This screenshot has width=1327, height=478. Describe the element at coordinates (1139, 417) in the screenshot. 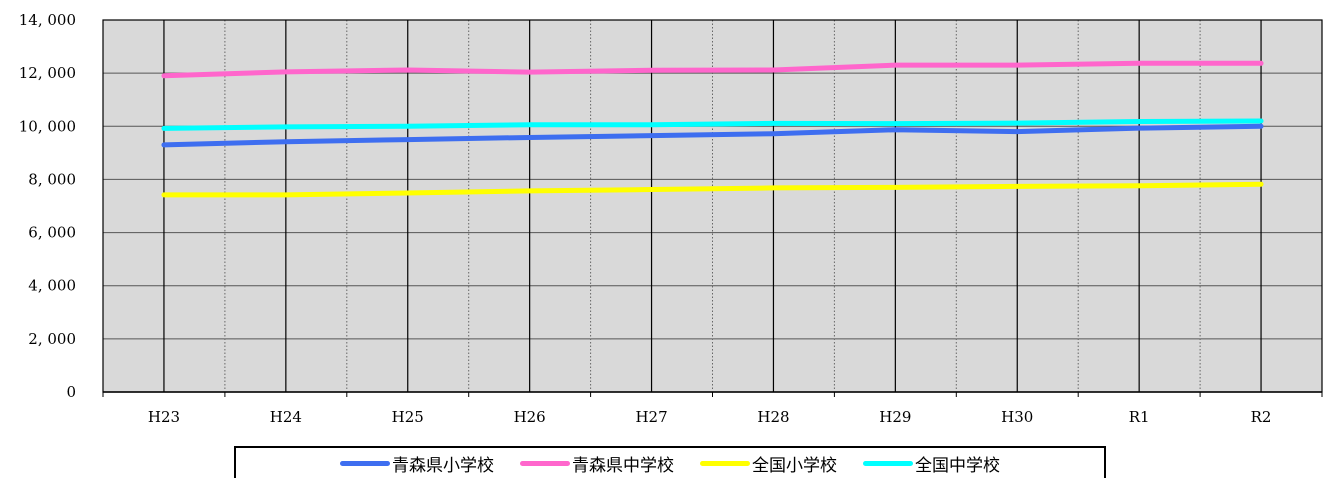

I see `x-tick-label: R1` at that location.